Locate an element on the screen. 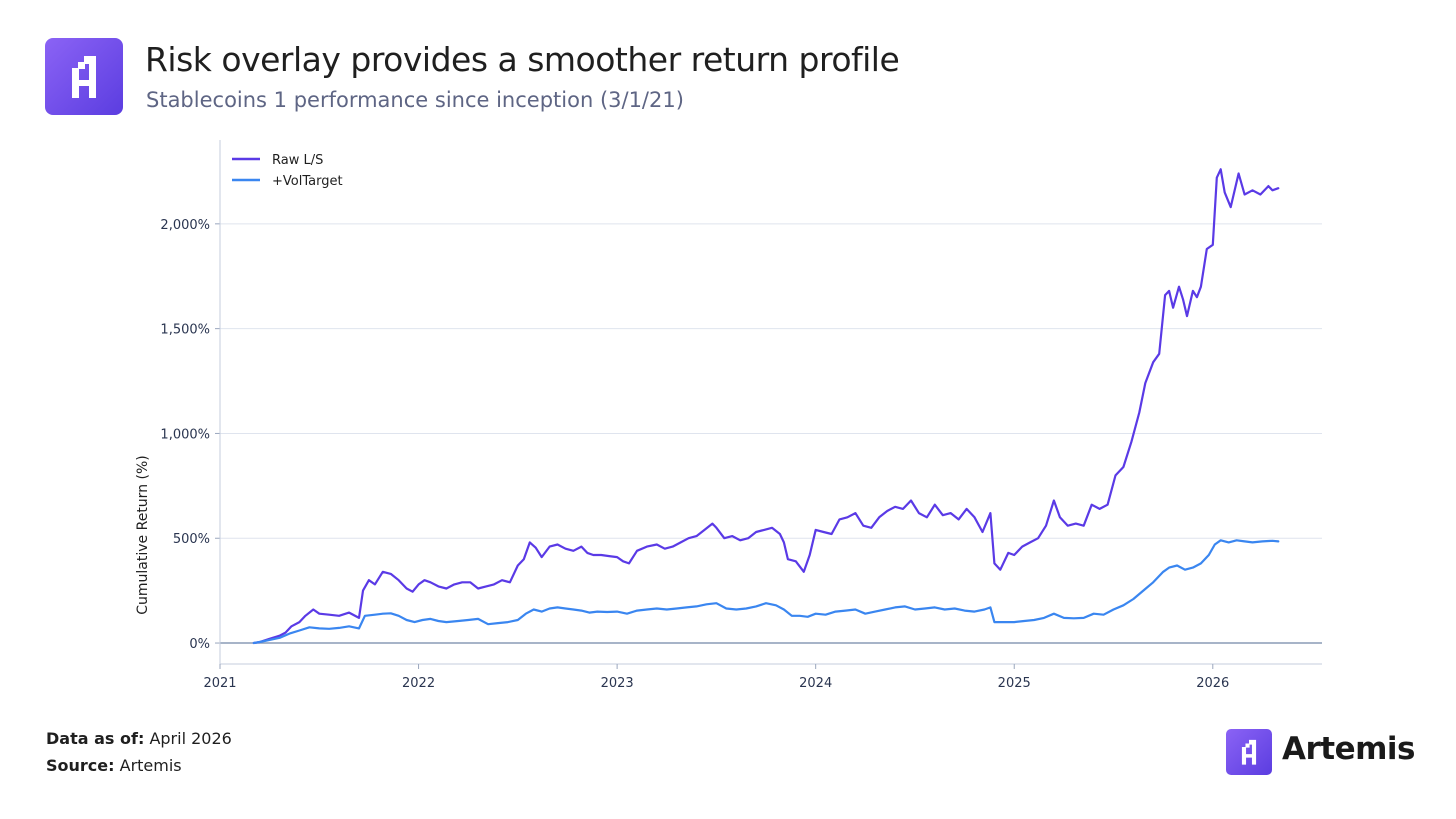  y-tick-label: 1,500% is located at coordinates (185, 330).